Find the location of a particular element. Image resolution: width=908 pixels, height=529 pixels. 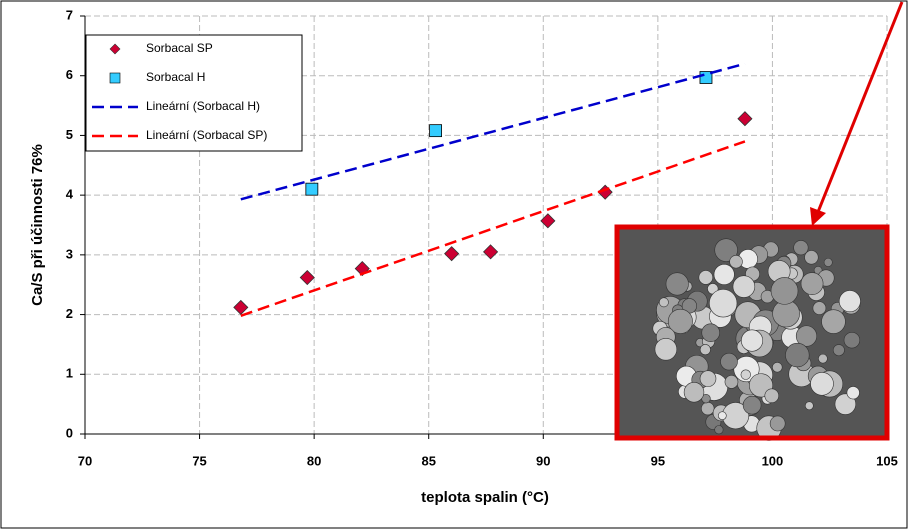

legend-label: Sorbacal SP is located at coordinates (179, 48).